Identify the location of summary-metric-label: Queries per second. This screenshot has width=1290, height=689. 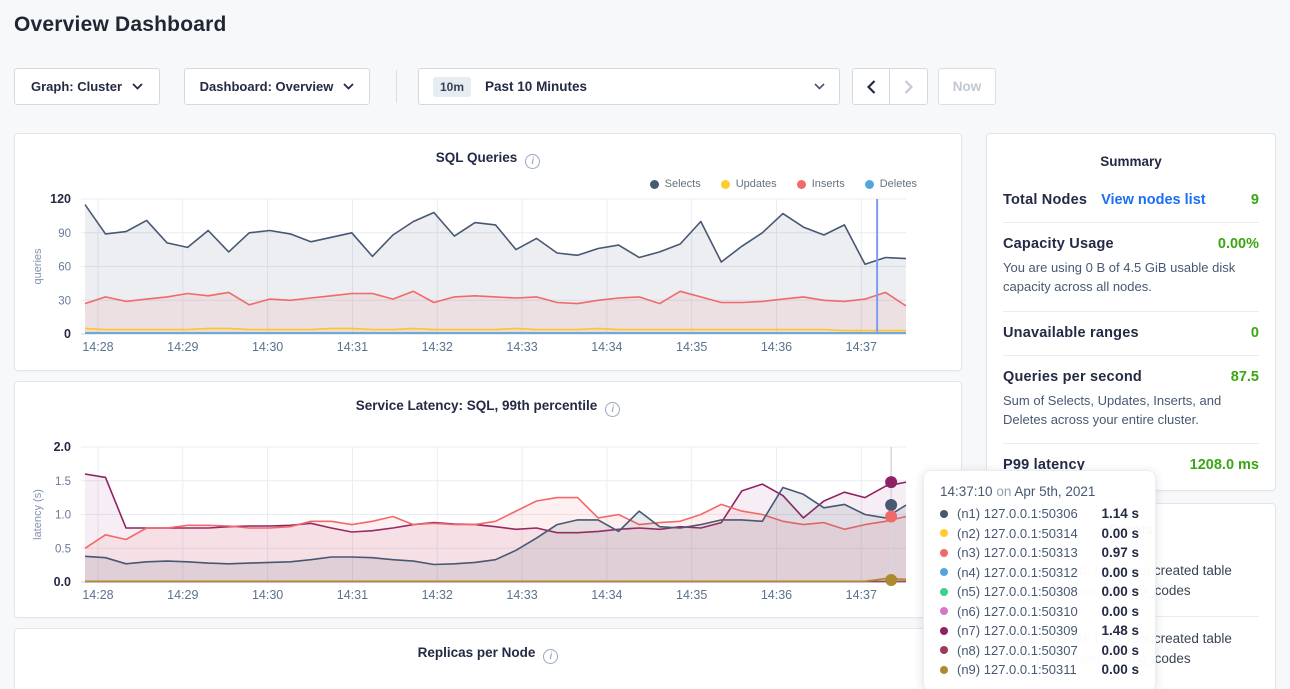
(1072, 376).